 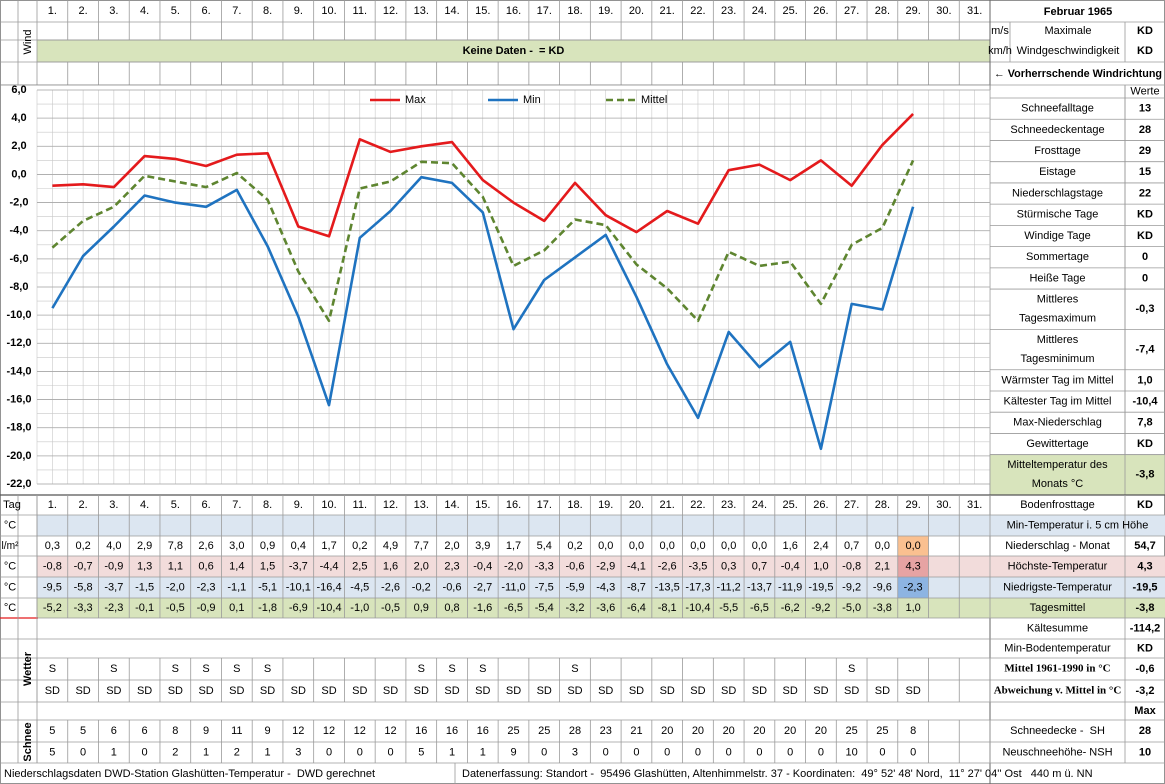 I want to click on table-cell: -9,5, so click(x=52, y=587).